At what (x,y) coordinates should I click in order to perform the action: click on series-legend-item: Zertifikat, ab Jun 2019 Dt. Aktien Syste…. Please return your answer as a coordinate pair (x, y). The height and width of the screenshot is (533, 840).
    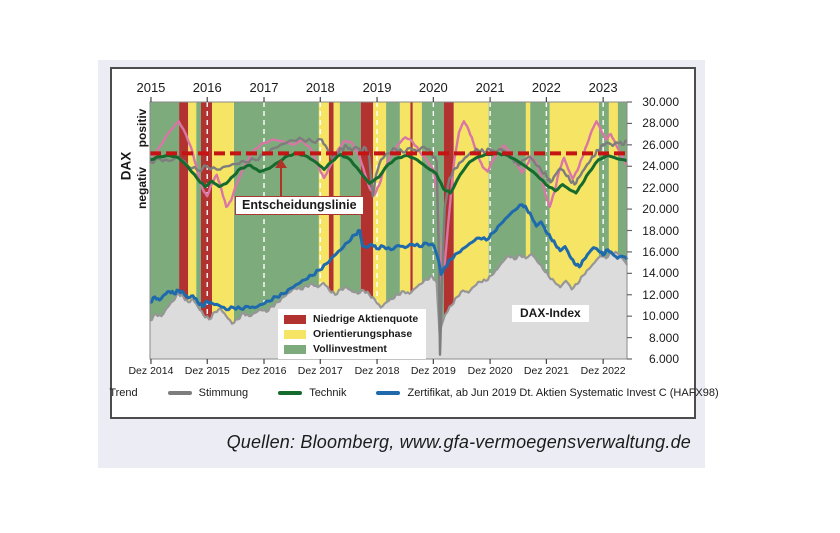
    Looking at the image, I should click on (547, 393).